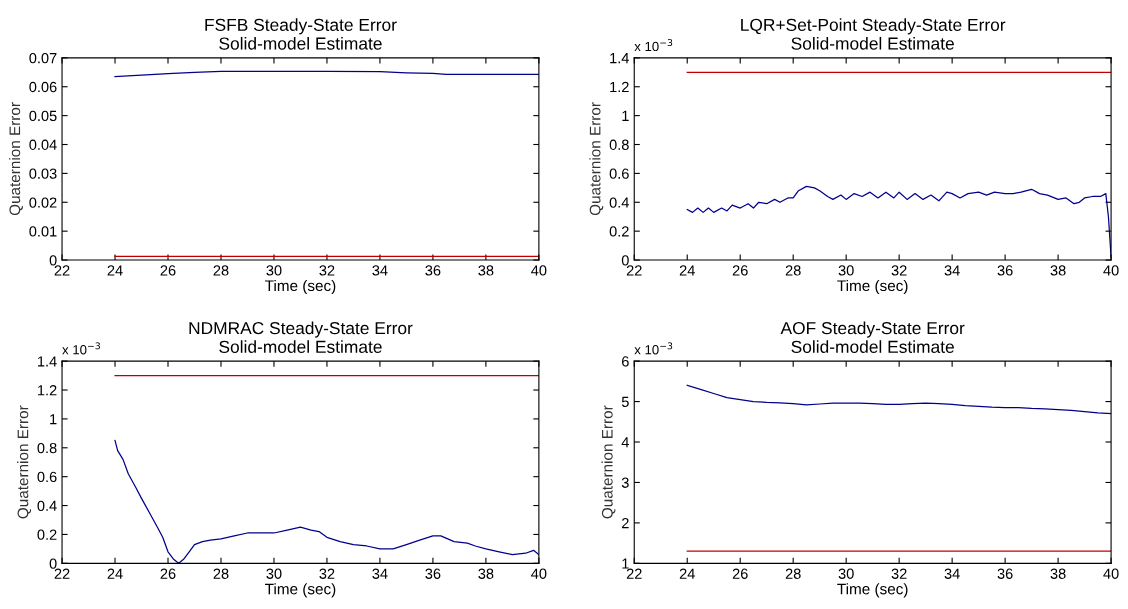  I want to click on y-tick-label: 6, so click(625, 361).